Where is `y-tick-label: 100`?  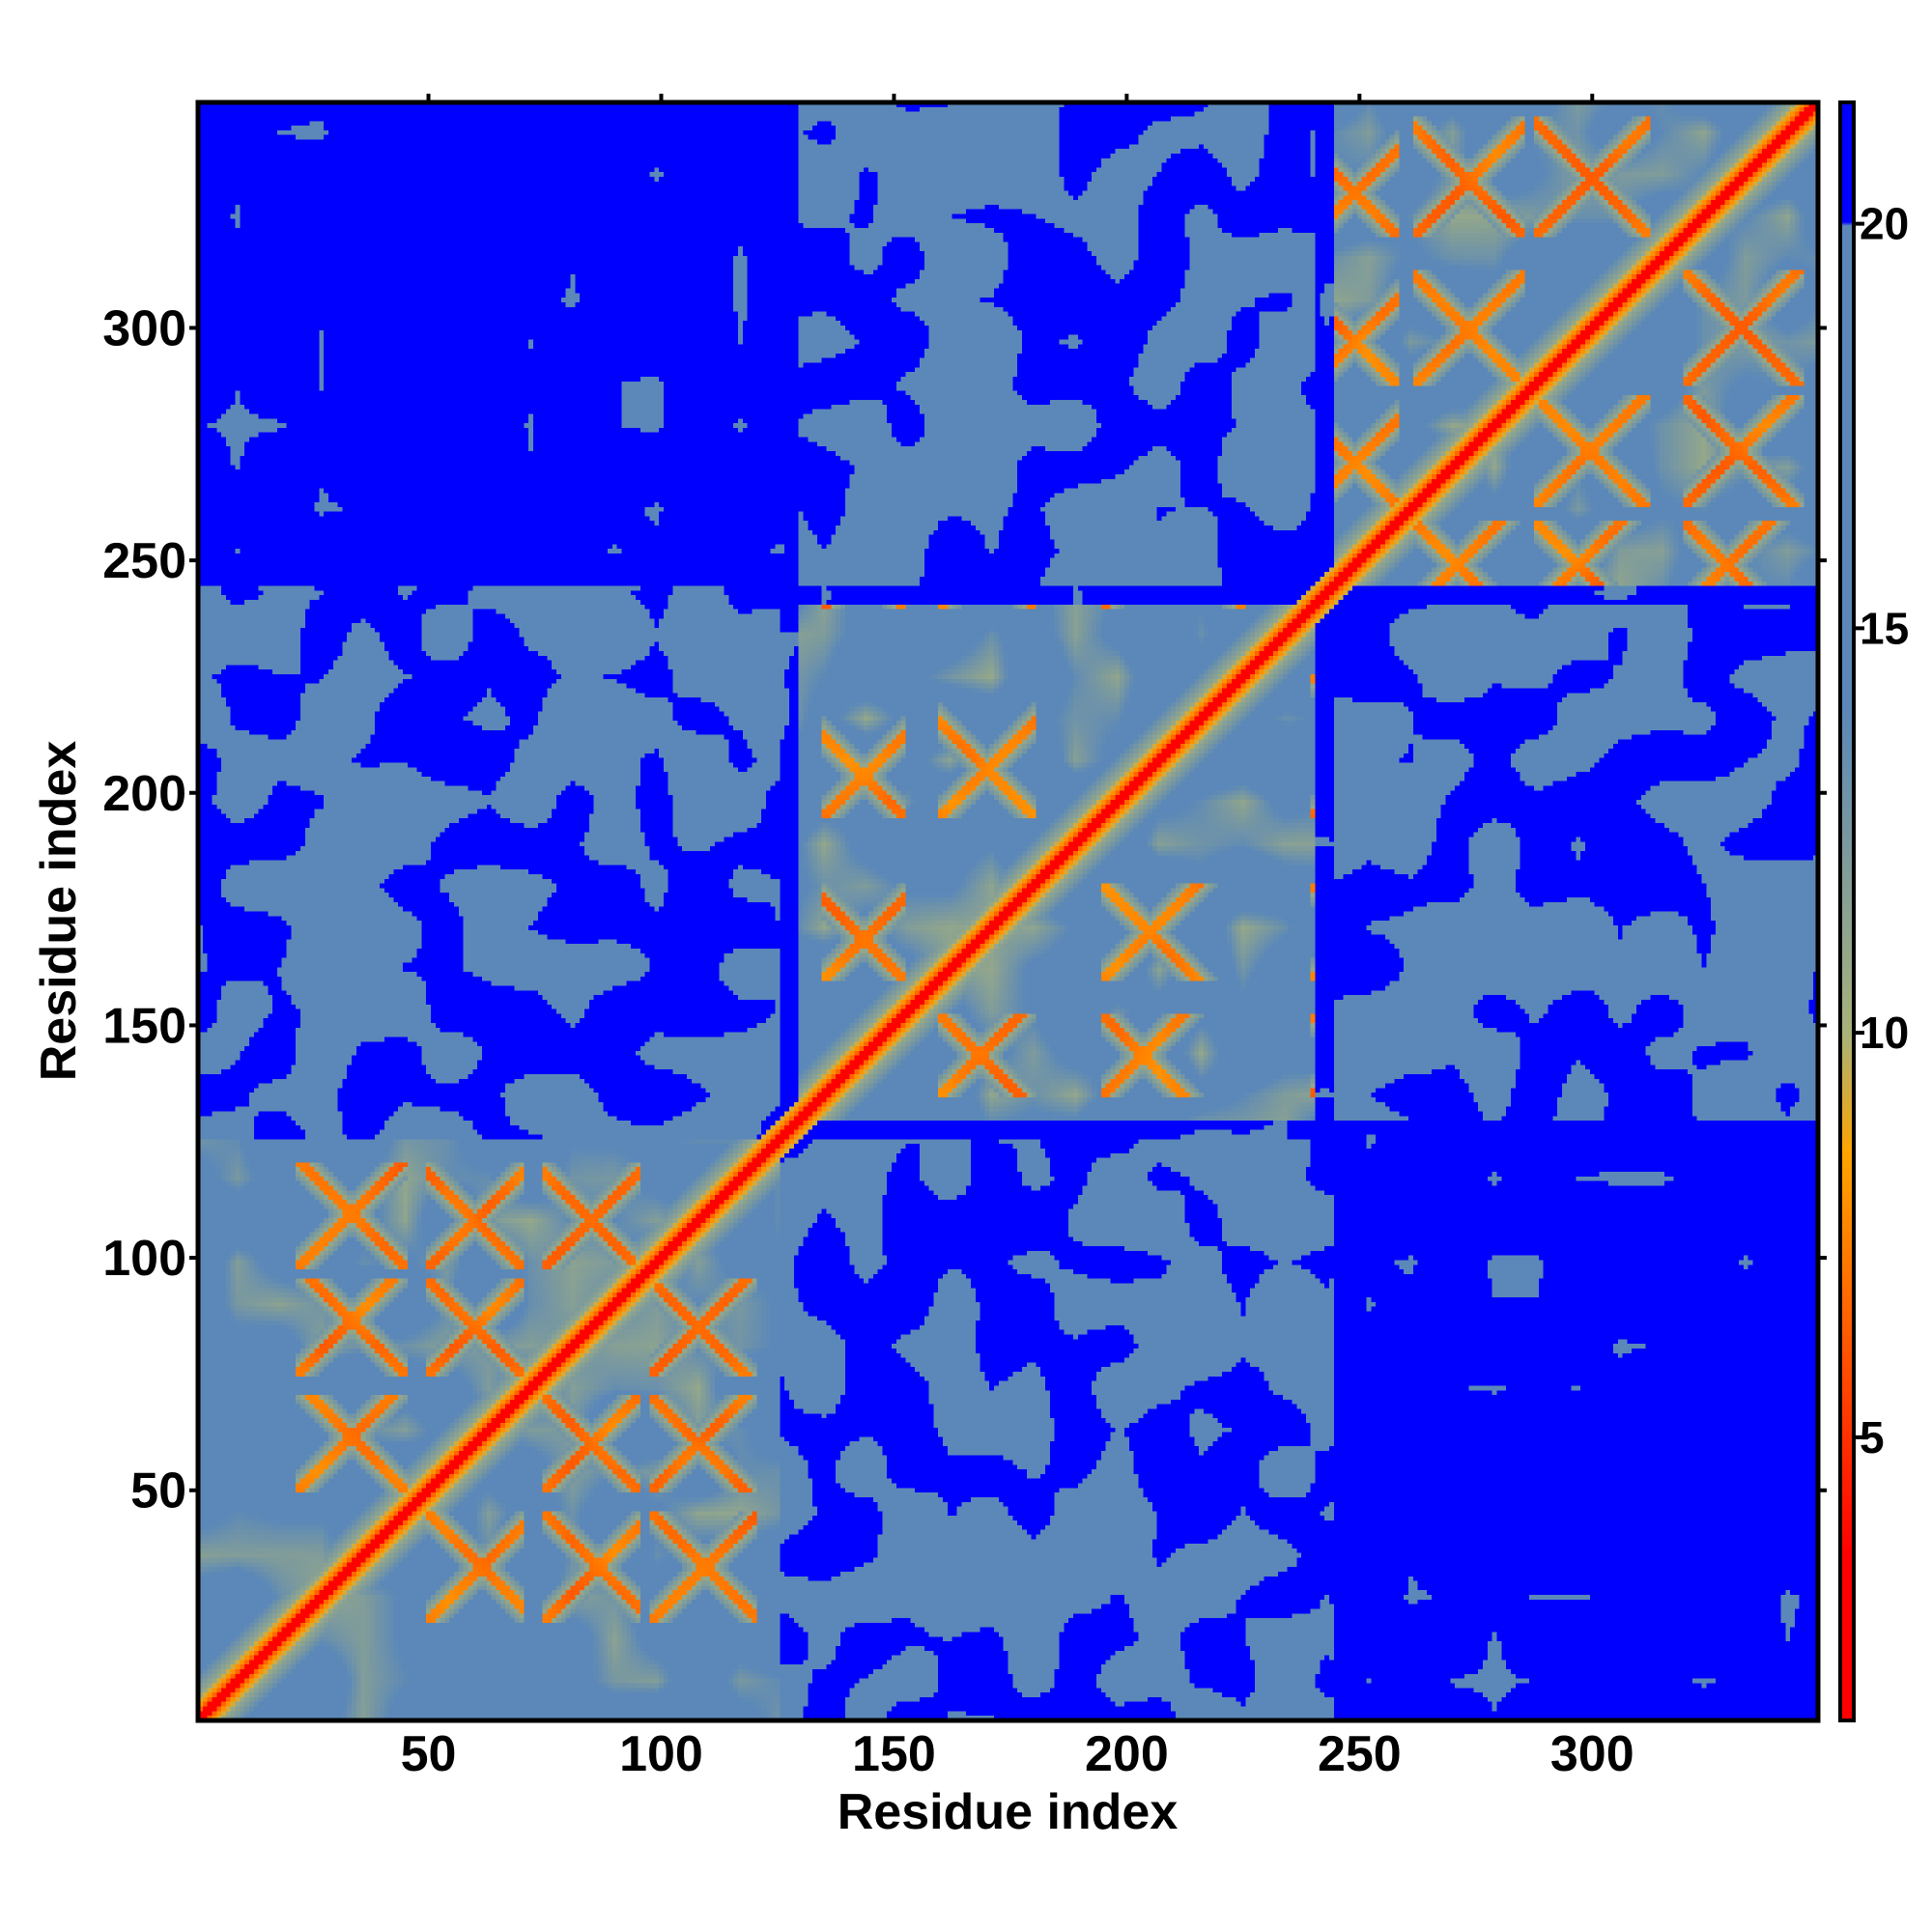
y-tick-label: 100 is located at coordinates (144, 1259).